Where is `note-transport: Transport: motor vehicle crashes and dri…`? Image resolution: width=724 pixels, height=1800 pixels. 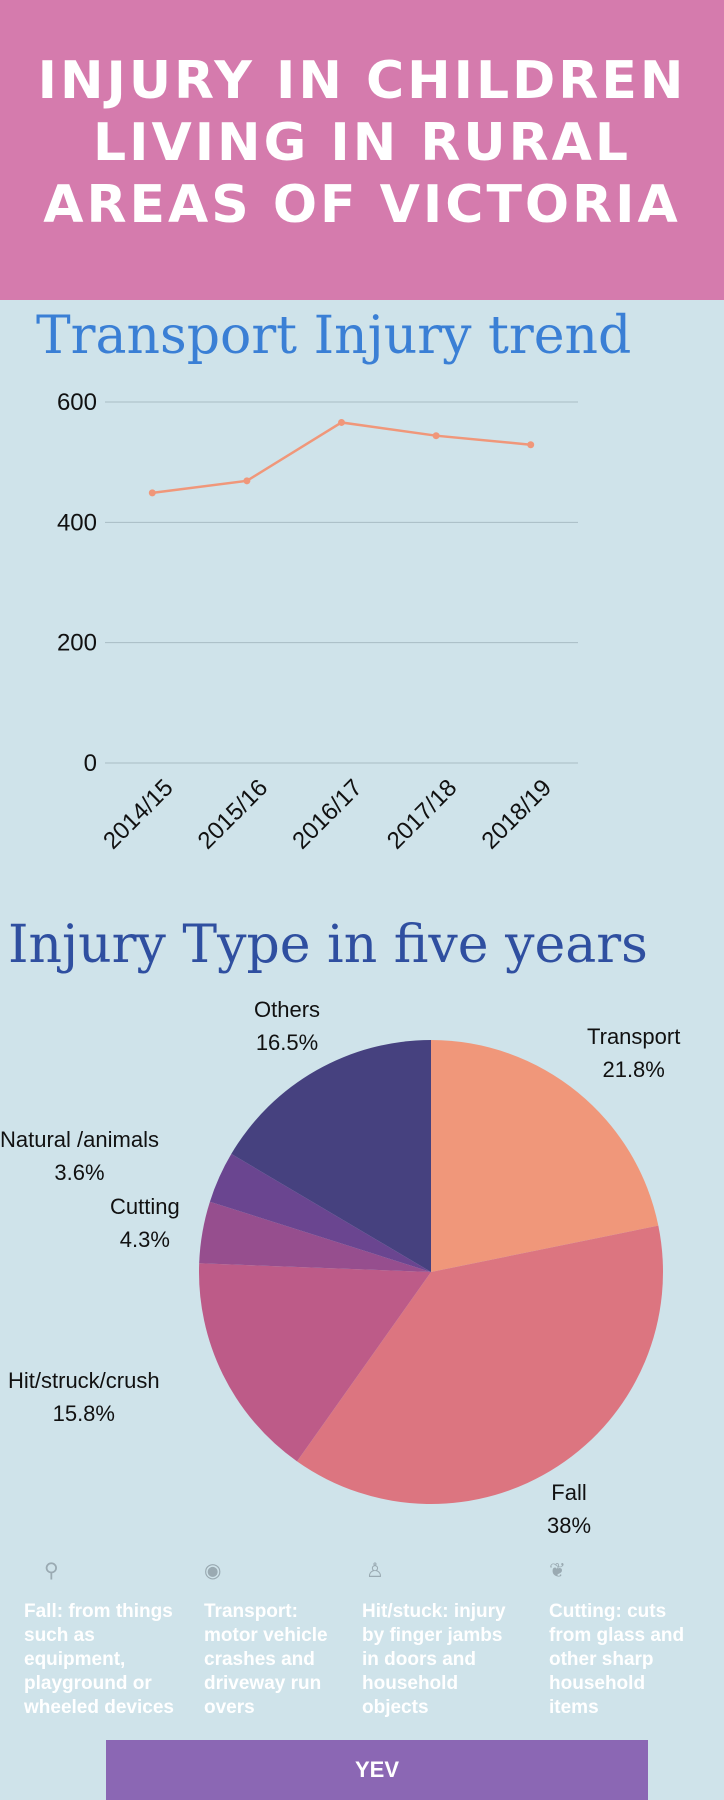
note-transport: Transport: motor vehicle crashes and dri… is located at coordinates (266, 1659).